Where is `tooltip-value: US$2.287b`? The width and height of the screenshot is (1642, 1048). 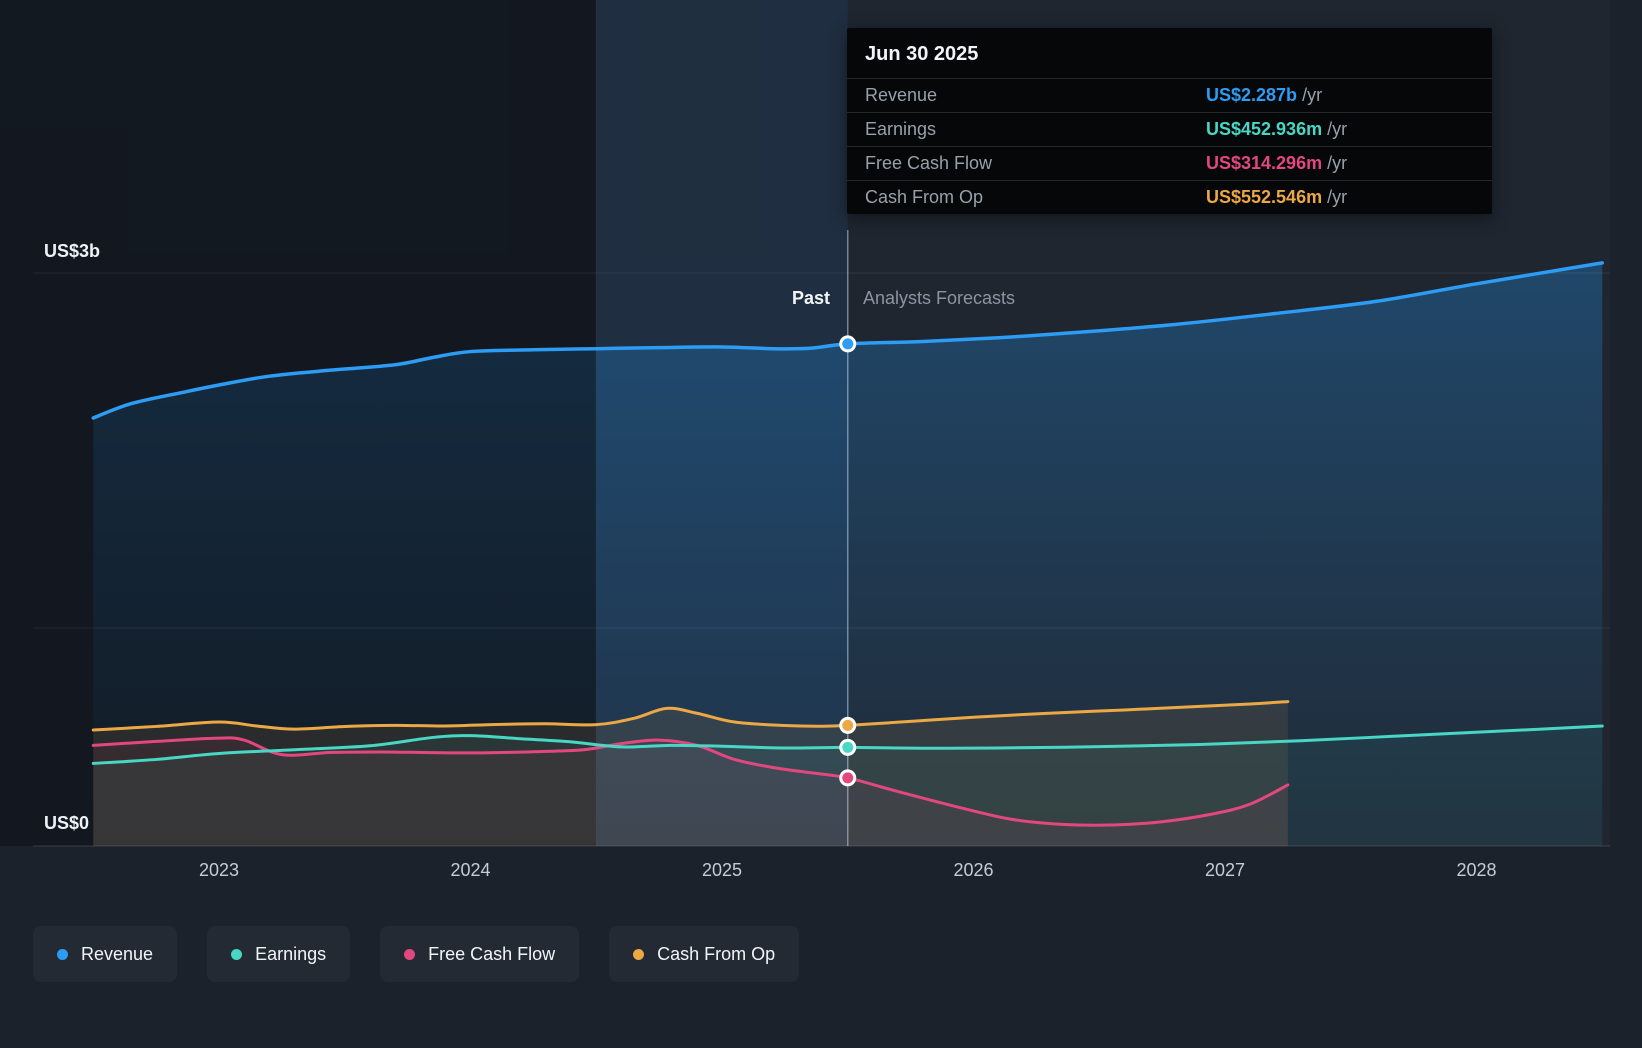 tooltip-value: US$2.287b is located at coordinates (1252, 95).